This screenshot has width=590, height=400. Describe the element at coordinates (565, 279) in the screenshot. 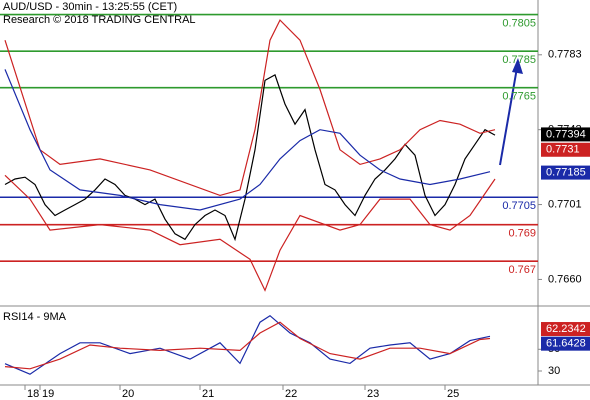

I see `y-tick-label: 0.7660` at that location.